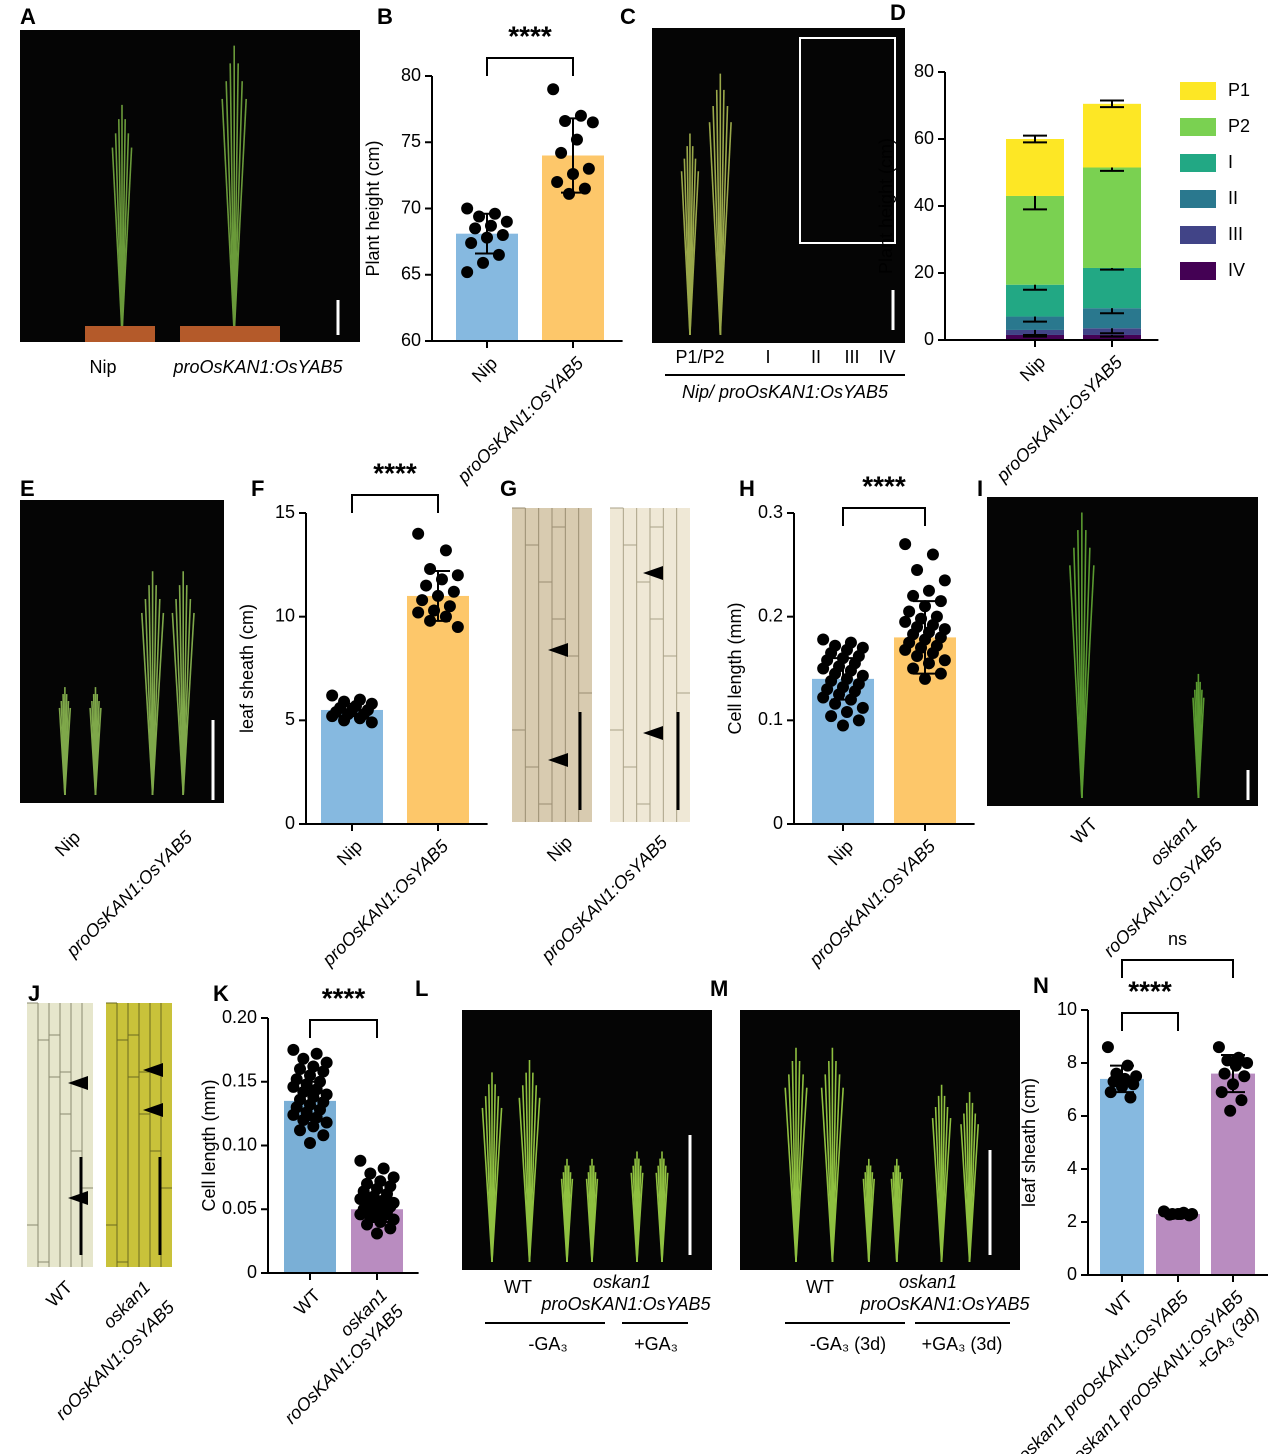 Image resolution: width=1268 pixels, height=1454 pixels. What do you see at coordinates (1072, 1221) in the screenshot?
I see `y-tick-label: 2` at bounding box center [1072, 1221].